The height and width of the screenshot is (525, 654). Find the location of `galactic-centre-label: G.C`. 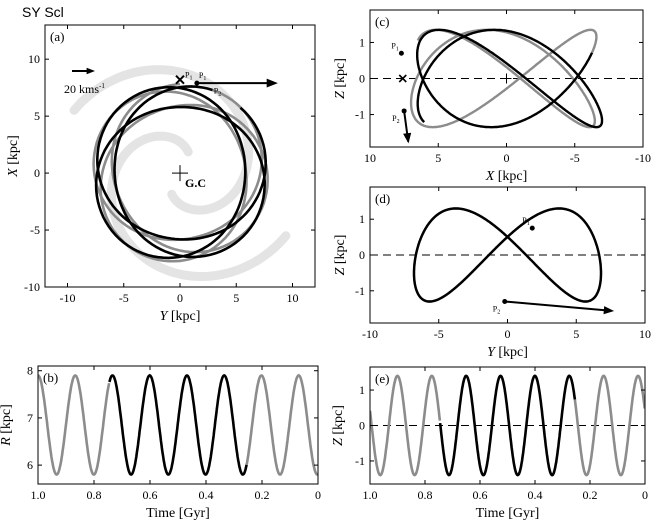

galactic-centre-label: G.C is located at coordinates (195, 183).